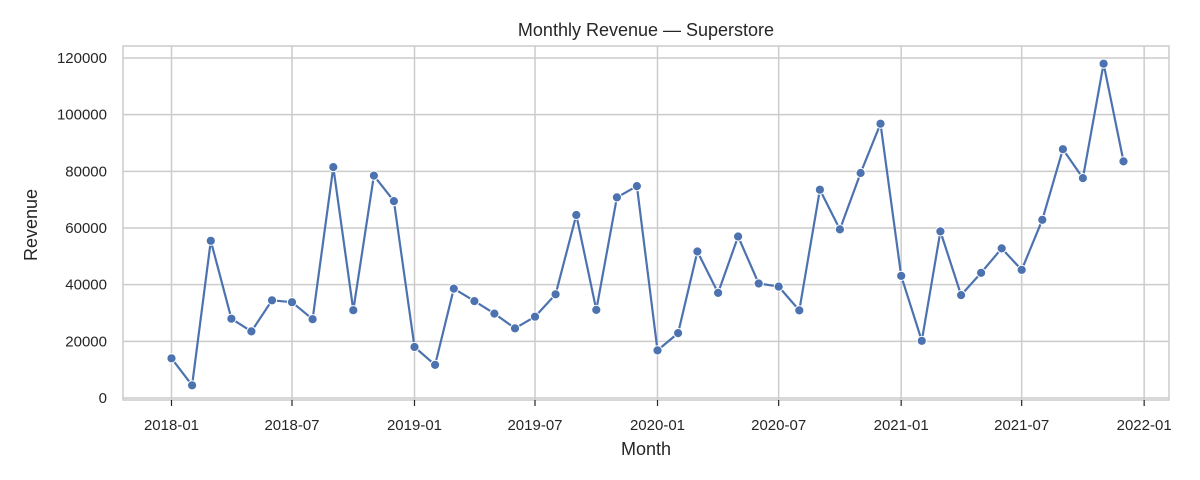 This screenshot has height=480, width=1200. Describe the element at coordinates (291, 425) in the screenshot. I see `x-tick-label: 2018-07` at that location.